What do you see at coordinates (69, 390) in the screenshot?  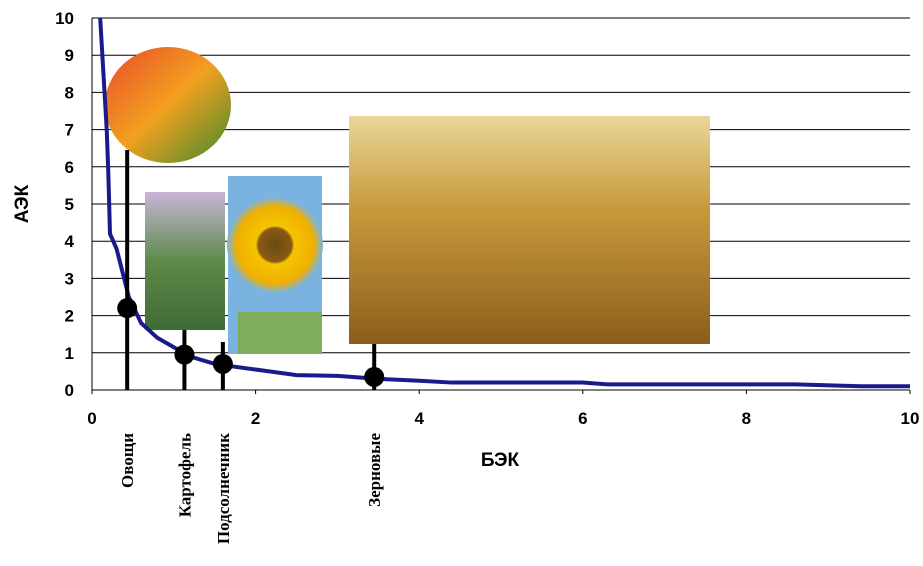 I see `y-tick-label: 0` at bounding box center [69, 390].